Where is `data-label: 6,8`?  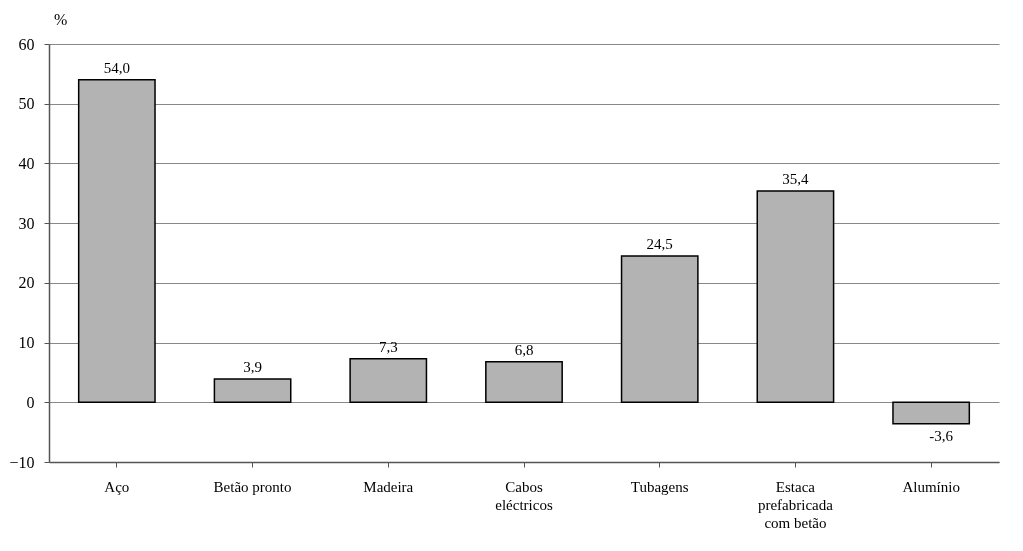 data-label: 6,8 is located at coordinates (524, 349).